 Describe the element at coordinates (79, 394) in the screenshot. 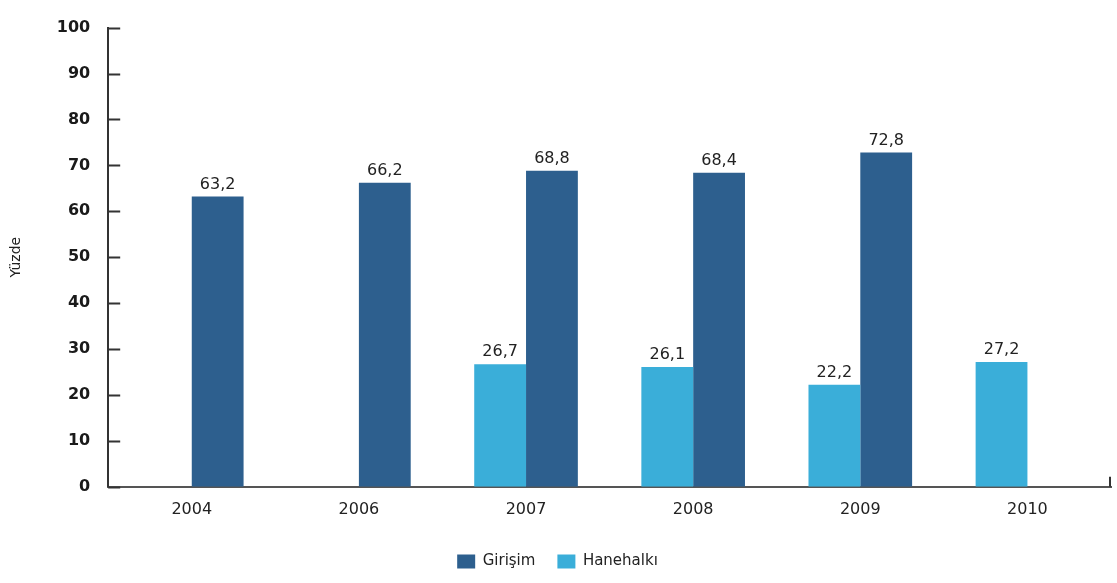

I see `y-tick-label: 20` at that location.